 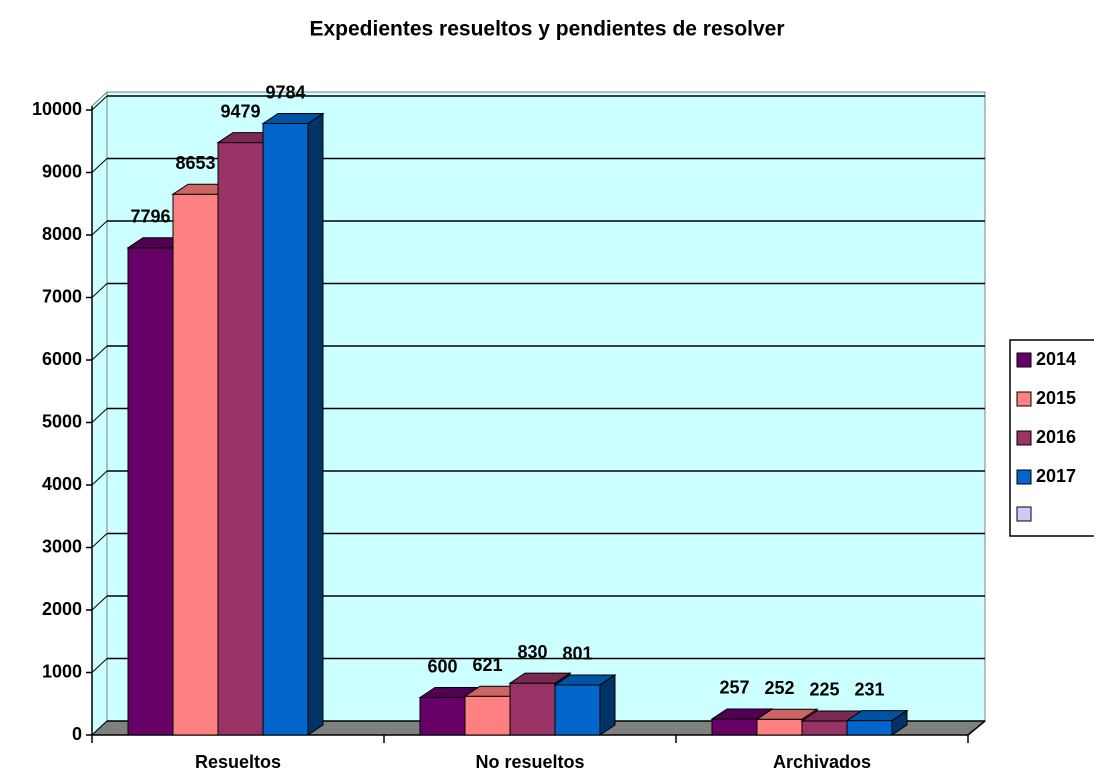 What do you see at coordinates (195, 163) in the screenshot?
I see `data-label: 8653` at bounding box center [195, 163].